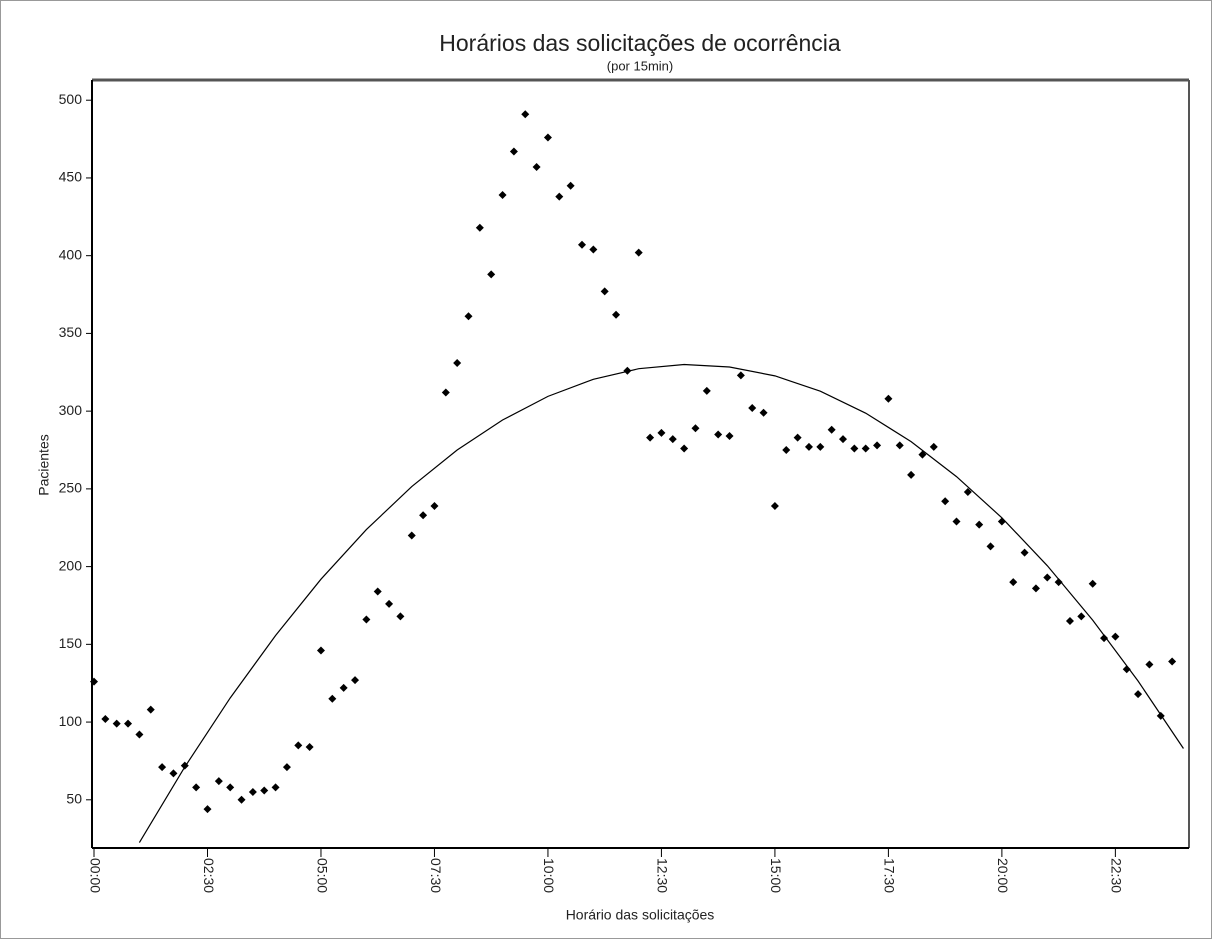  What do you see at coordinates (1003, 875) in the screenshot?
I see `x-tick-label: 20:00` at bounding box center [1003, 875].